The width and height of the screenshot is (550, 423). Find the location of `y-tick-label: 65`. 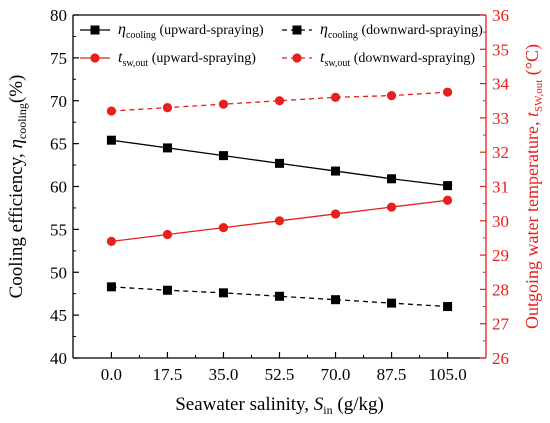

y-tick-label: 65 is located at coordinates (58, 144).